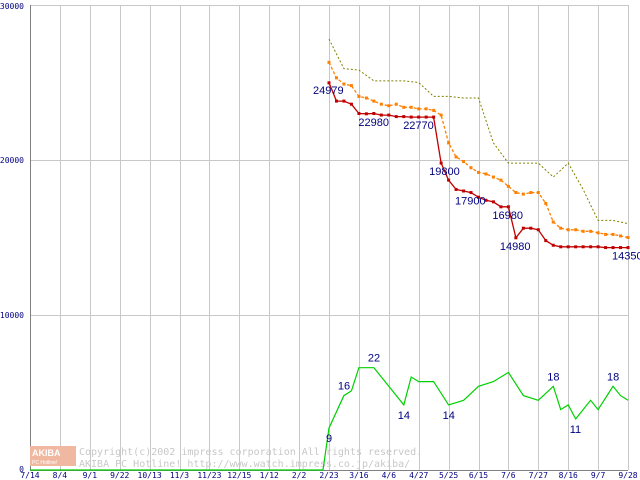 This screenshot has height=480, width=640. I want to click on data-label: 24979, so click(328, 91).